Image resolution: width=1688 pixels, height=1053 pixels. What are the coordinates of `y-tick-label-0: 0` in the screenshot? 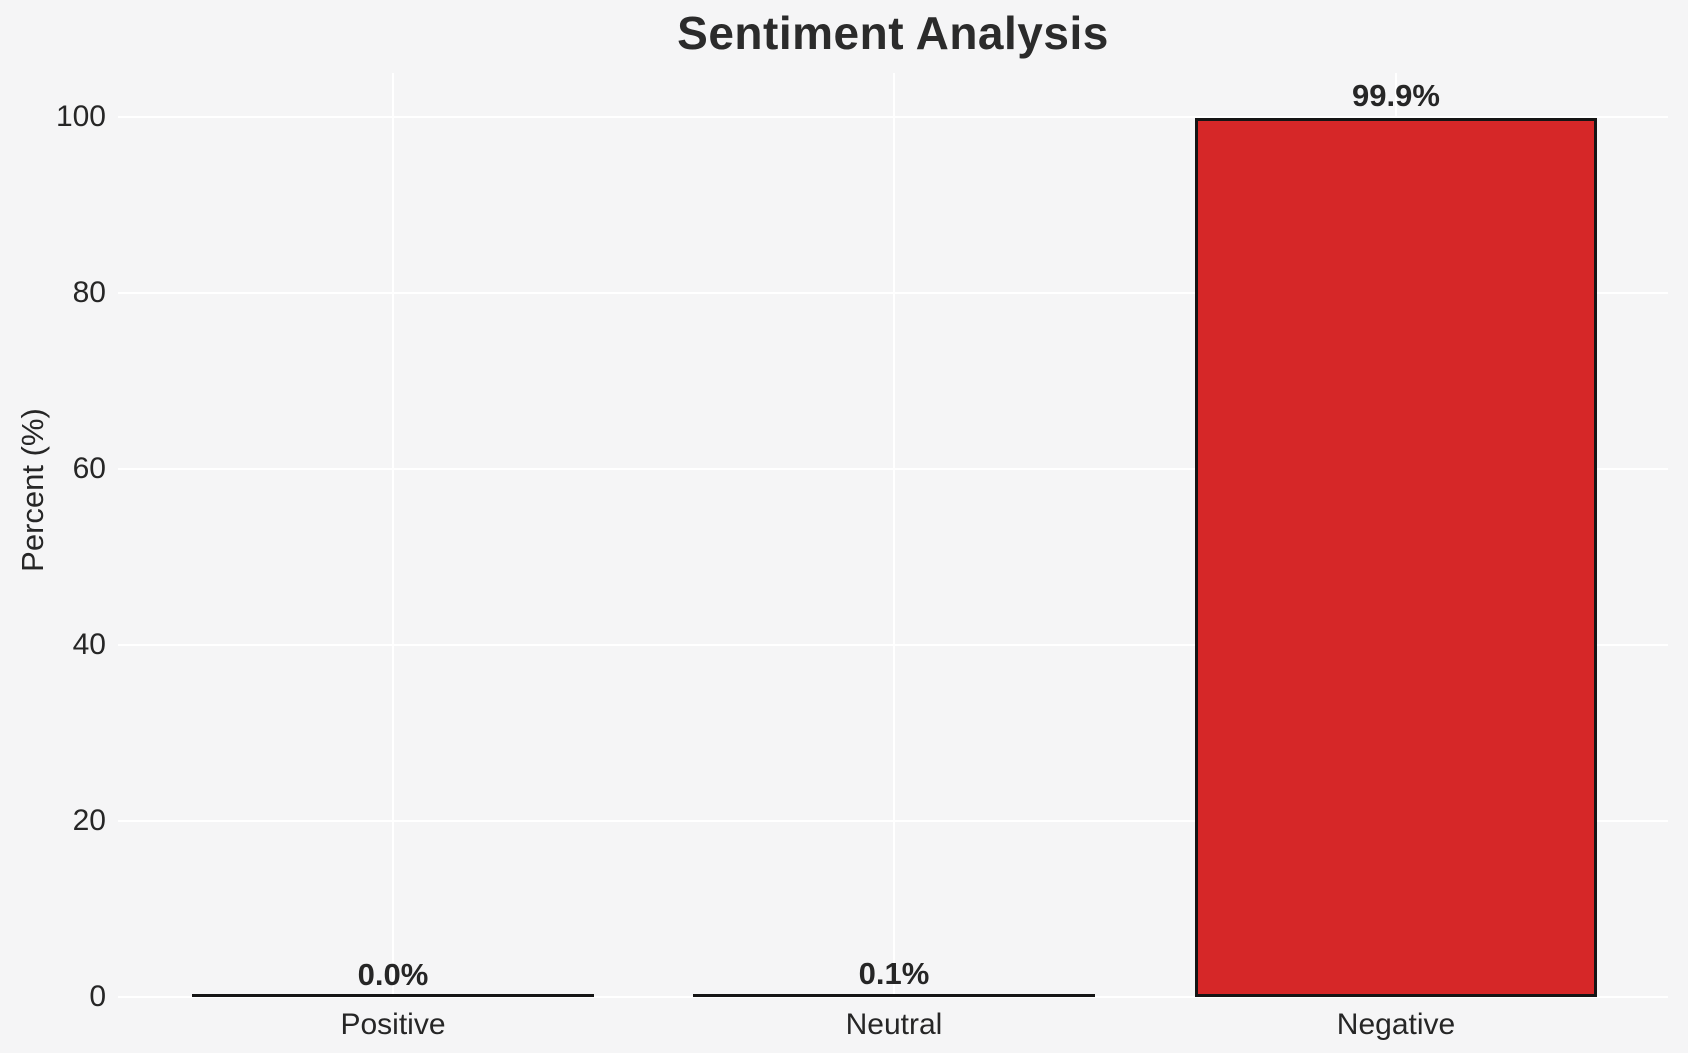 It's located at (97, 996).